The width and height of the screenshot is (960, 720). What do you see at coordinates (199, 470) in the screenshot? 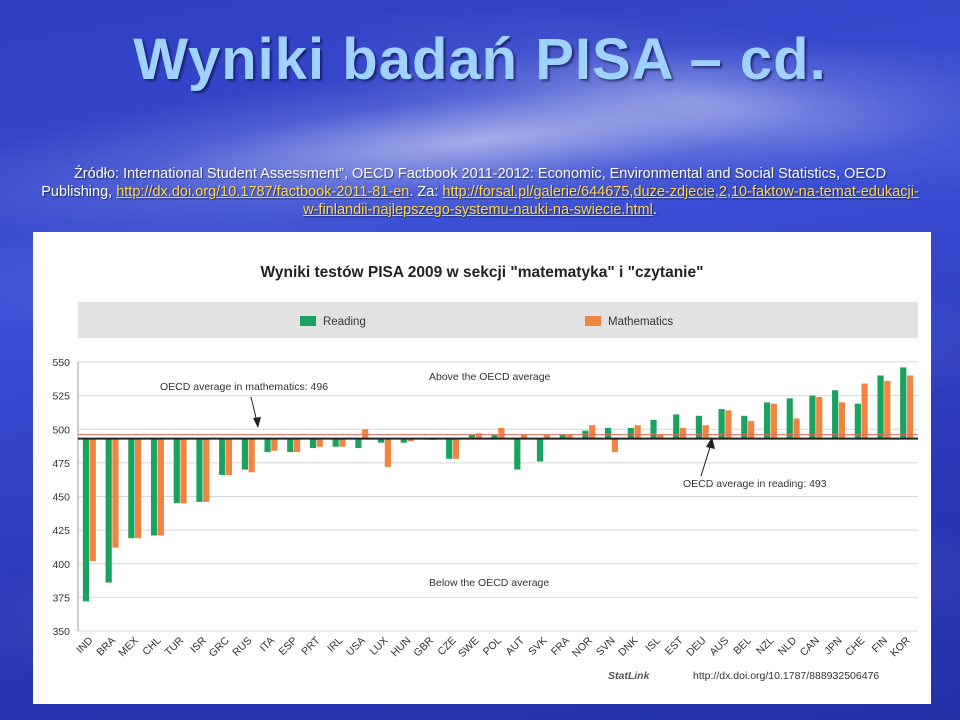
I see `bar-reading-isr` at bounding box center [199, 470].